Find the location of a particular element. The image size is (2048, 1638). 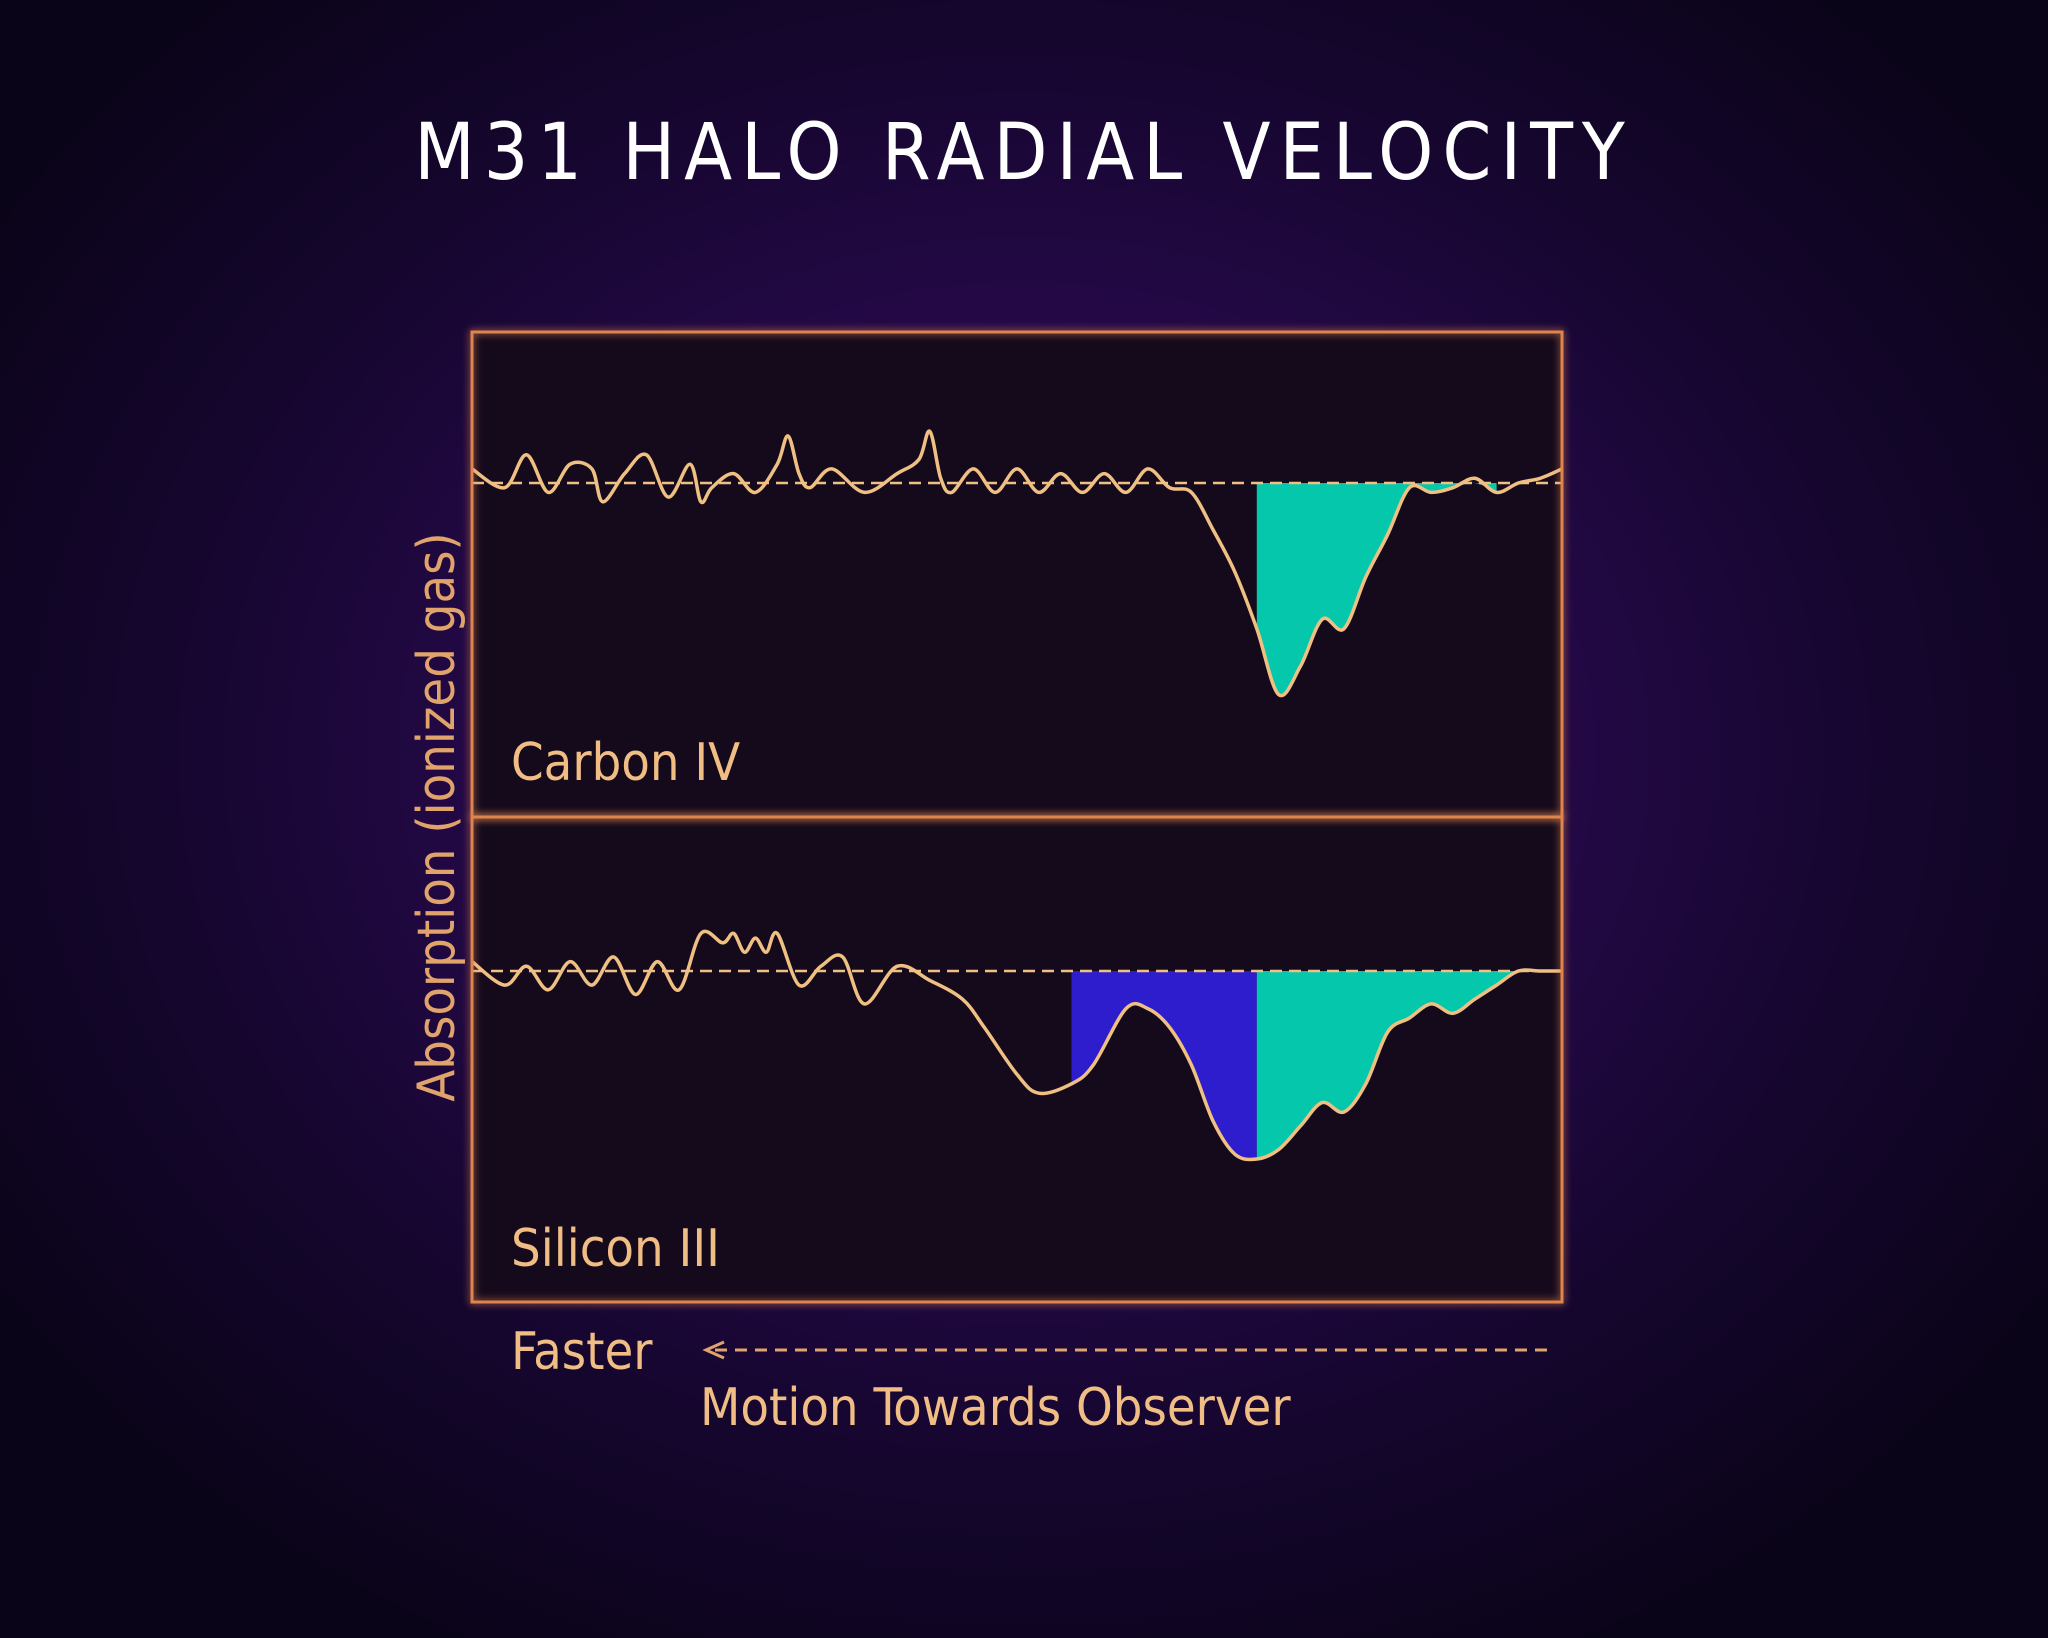

y-axis-label: Absorption (ionized gas) is located at coordinates (437, 817).